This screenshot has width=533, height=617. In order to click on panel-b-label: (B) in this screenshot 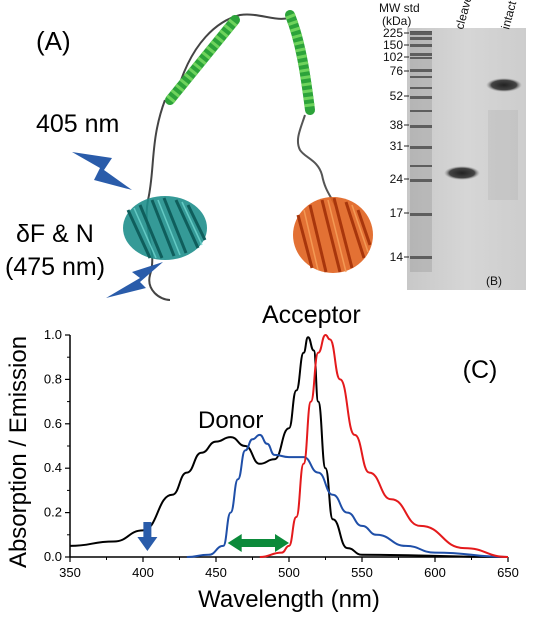, I will do `click(494, 281)`.